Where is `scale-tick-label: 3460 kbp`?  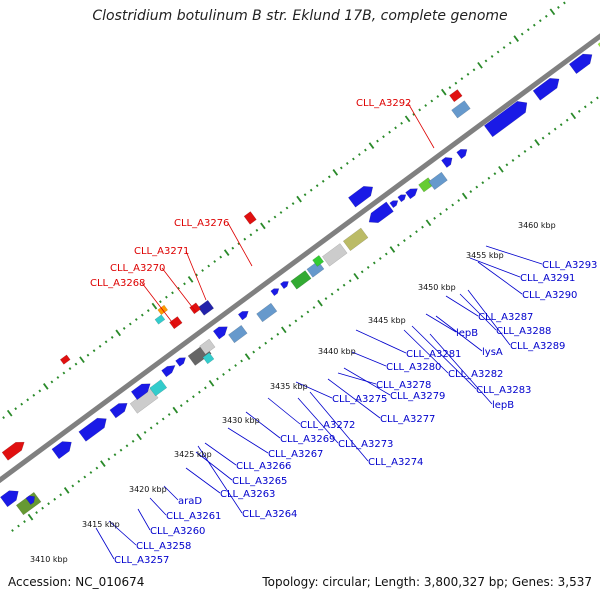
scale-tick-label: 3460 kbp is located at coordinates (537, 225).